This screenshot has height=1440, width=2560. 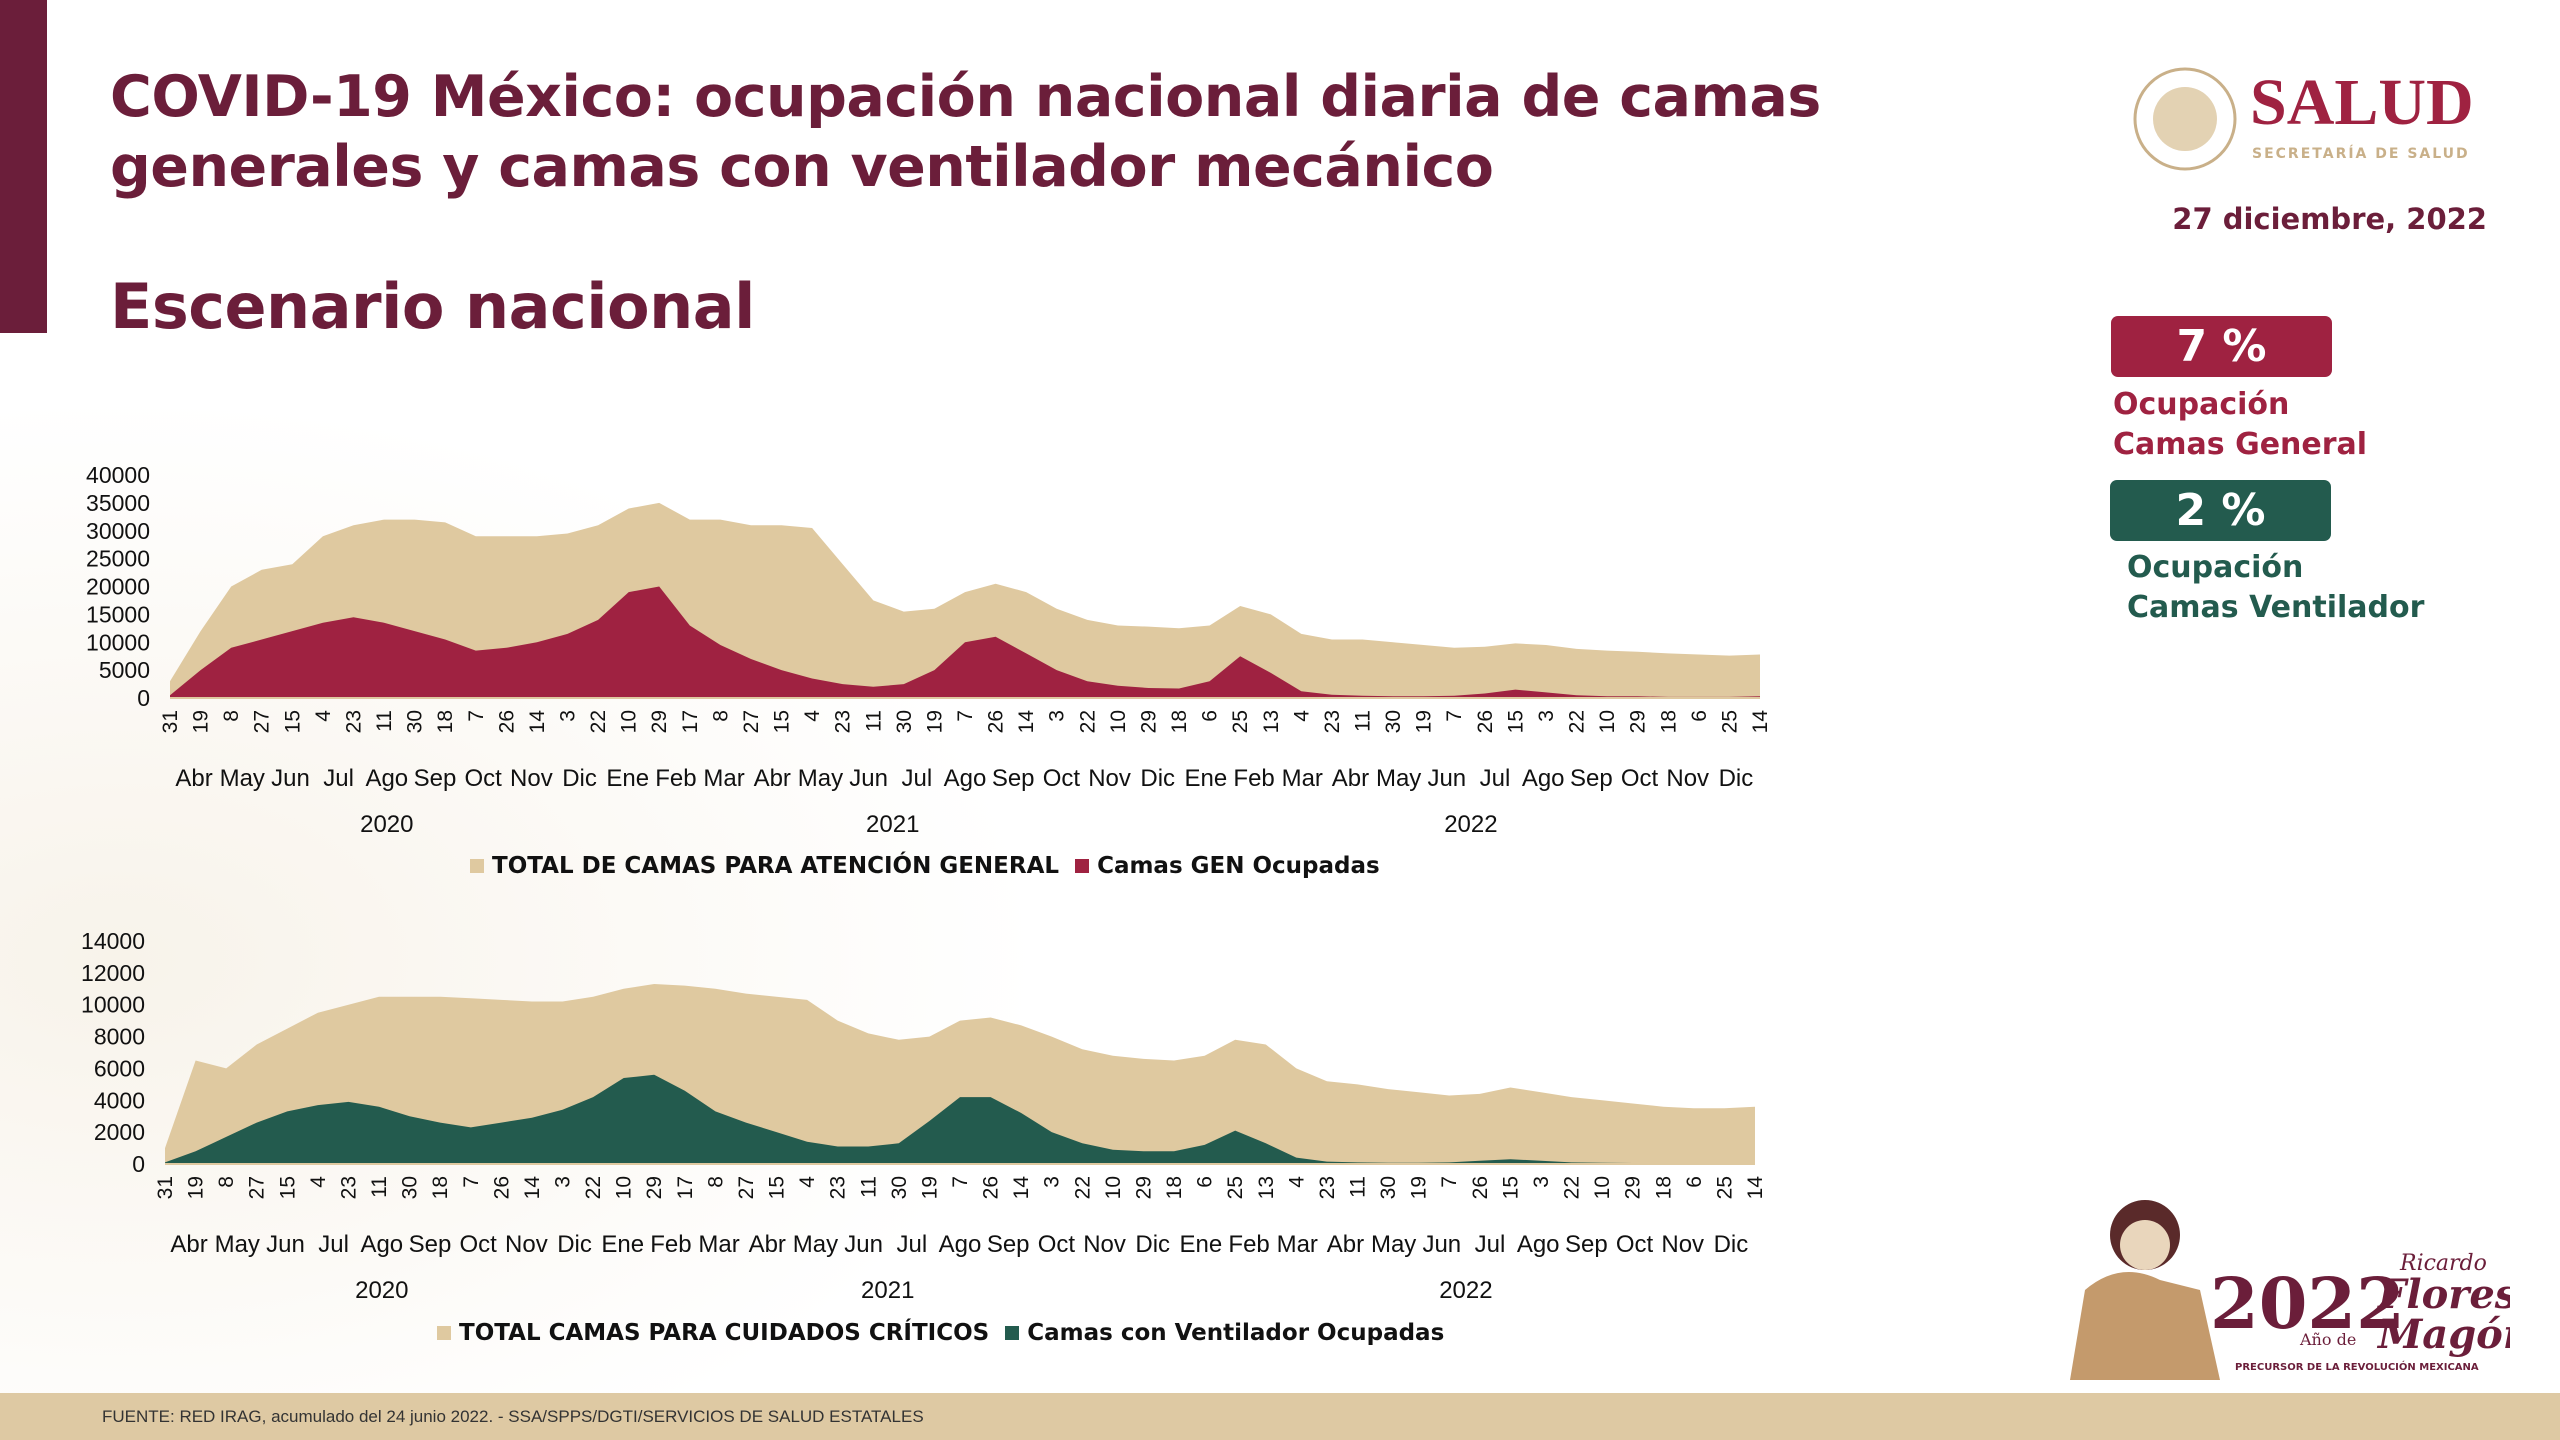 What do you see at coordinates (1470, 824) in the screenshot?
I see `year-label: 2022` at bounding box center [1470, 824].